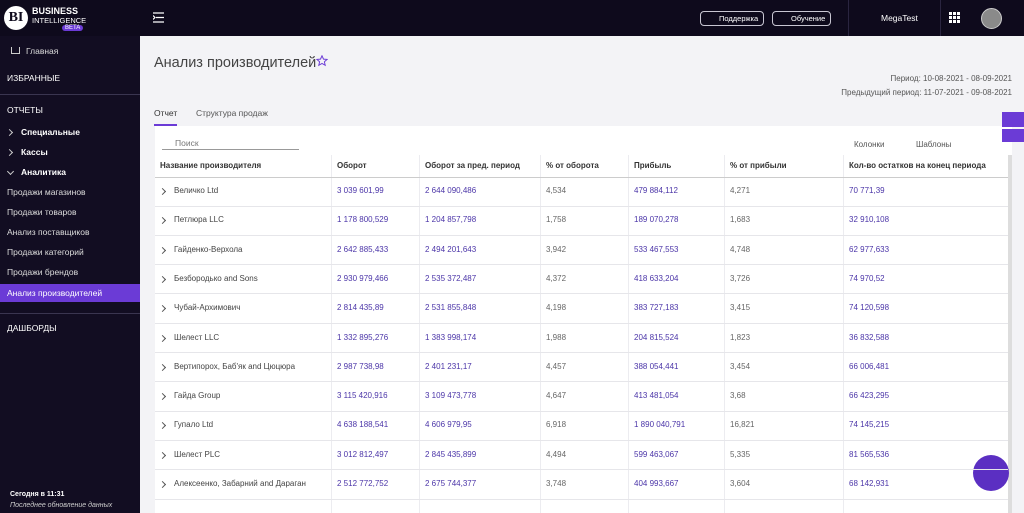 The height and width of the screenshot is (513, 1024). What do you see at coordinates (802, 18) in the screenshot?
I see `training-button: Обучение` at bounding box center [802, 18].